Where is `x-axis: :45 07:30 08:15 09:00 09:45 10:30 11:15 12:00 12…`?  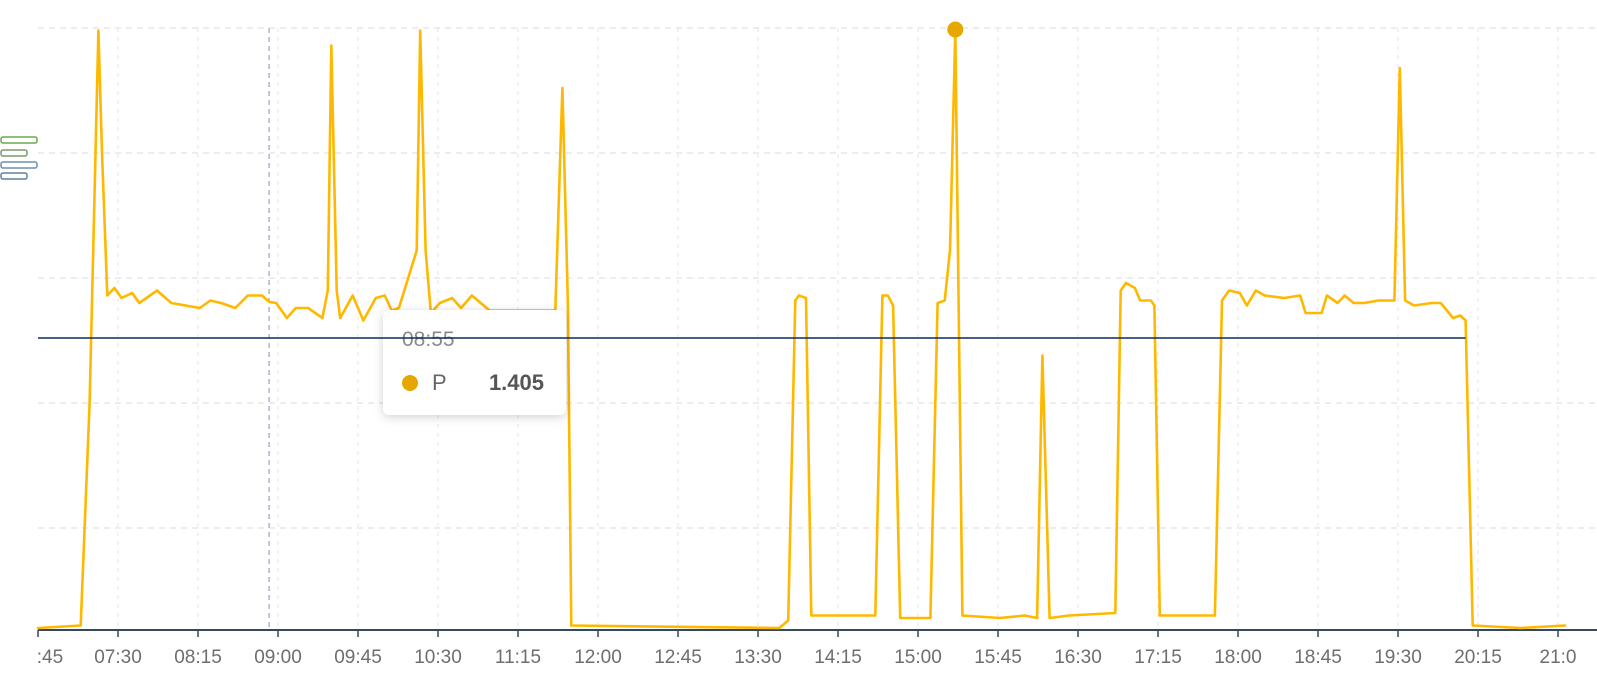
x-axis: :45 07:30 08:15 09:00 09:45 10:30 11:15 12:00 12… is located at coordinates (817, 648).